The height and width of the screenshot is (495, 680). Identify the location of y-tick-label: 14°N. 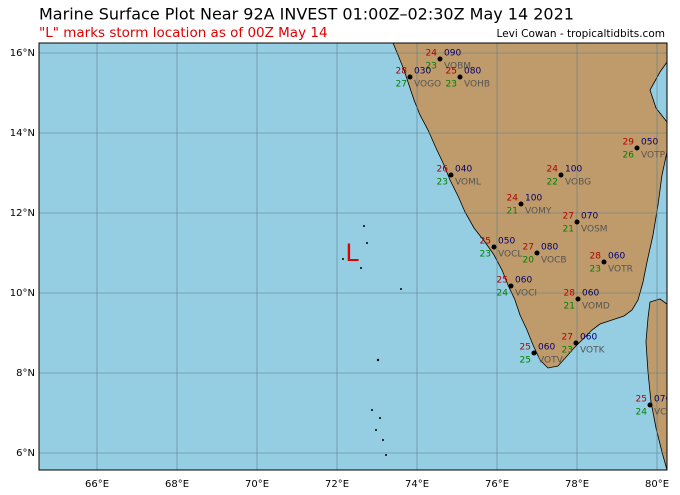
(22, 133).